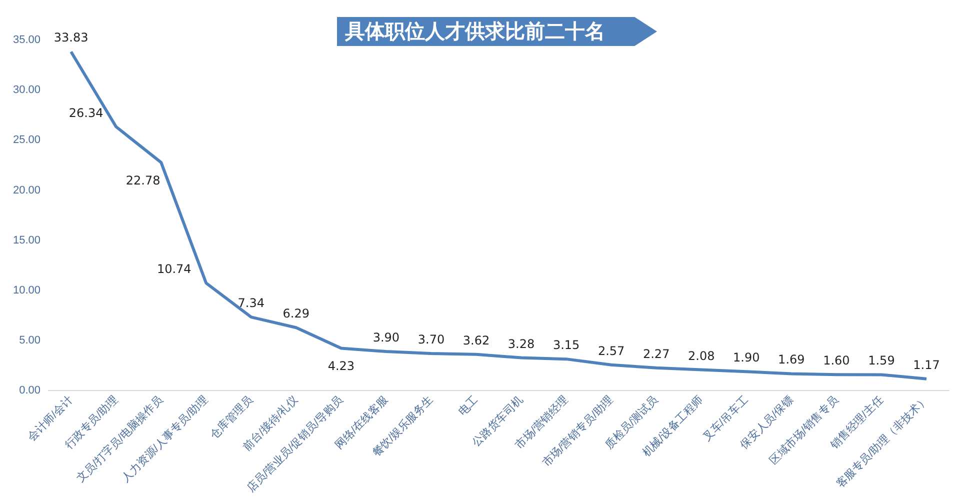 Image resolution: width=969 pixels, height=498 pixels. What do you see at coordinates (296, 313) in the screenshot?
I see `data-label: 6.29` at bounding box center [296, 313].